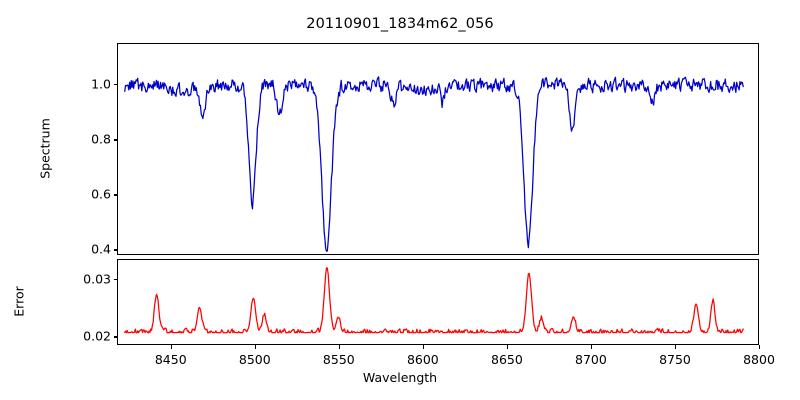 This screenshot has width=800, height=400. I want to click on x-tick-label: 8700, so click(591, 359).